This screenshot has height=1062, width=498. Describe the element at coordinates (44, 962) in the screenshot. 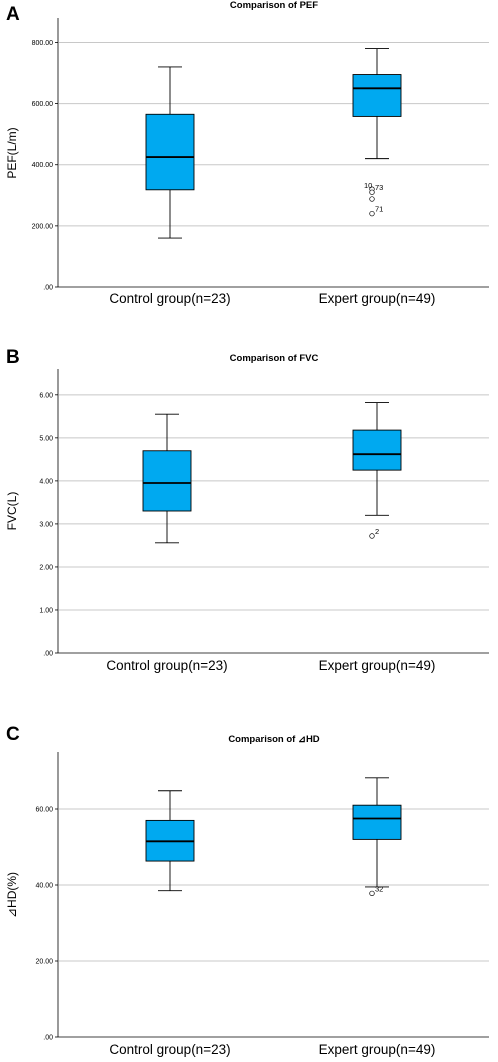

I see `y-tick-label: 20.00` at that location.